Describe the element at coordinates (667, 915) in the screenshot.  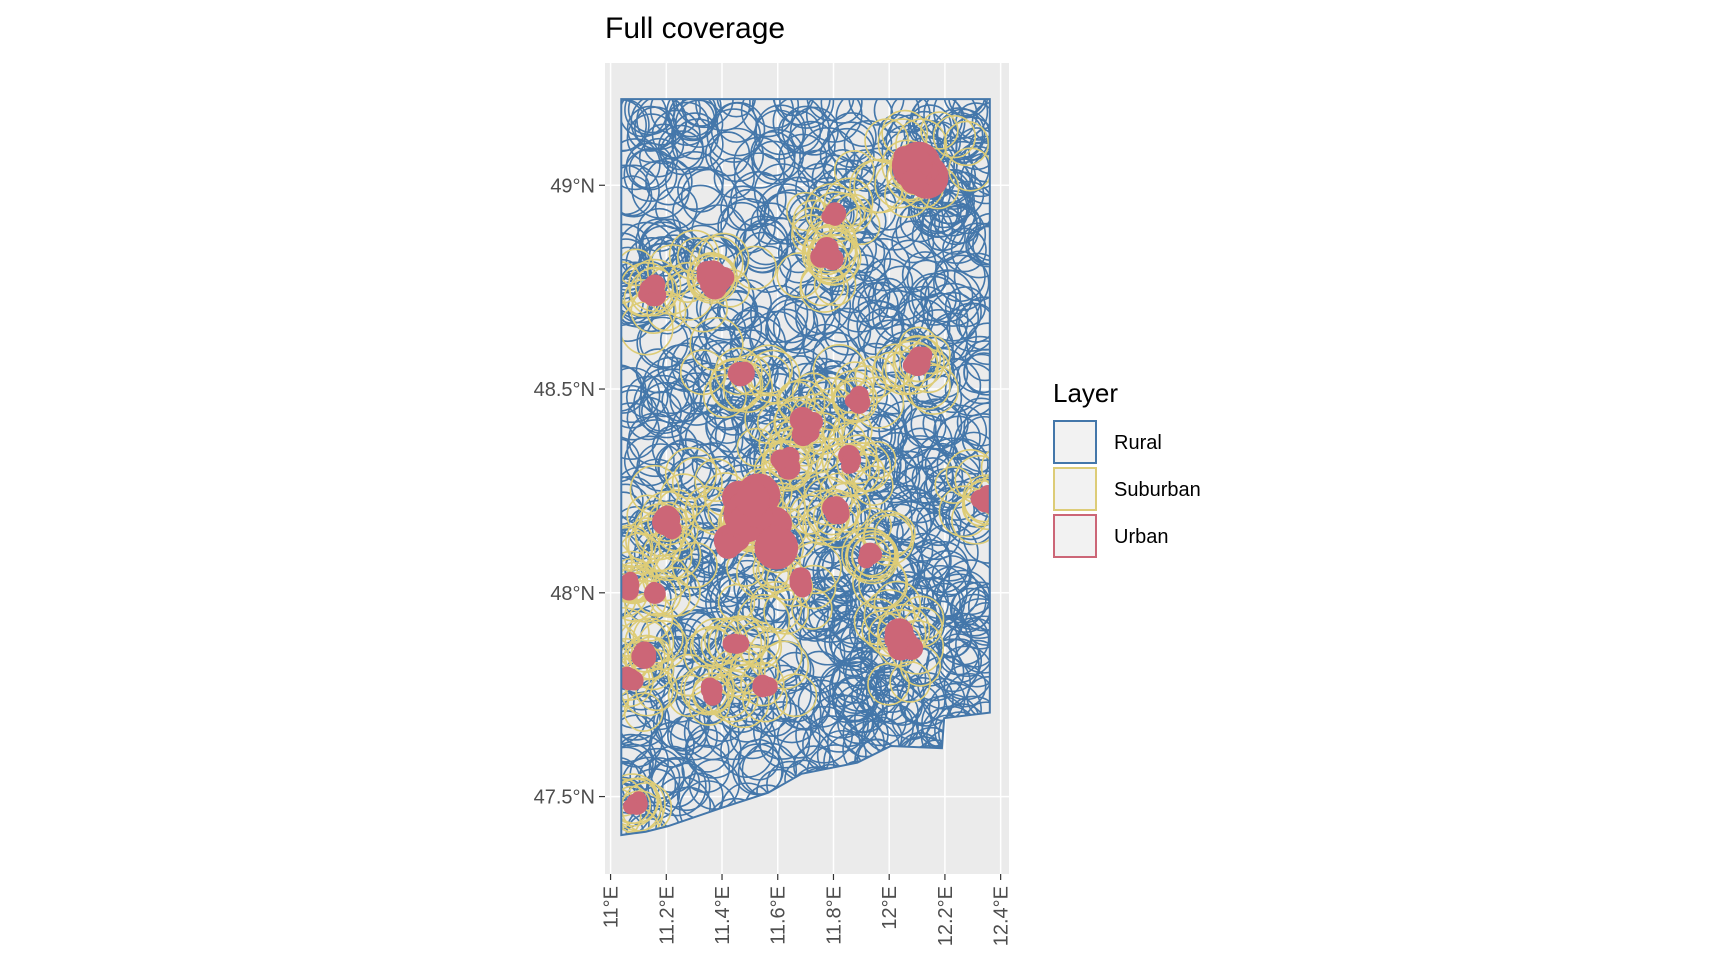
I see `x-tick-label: 11.2°E` at that location.